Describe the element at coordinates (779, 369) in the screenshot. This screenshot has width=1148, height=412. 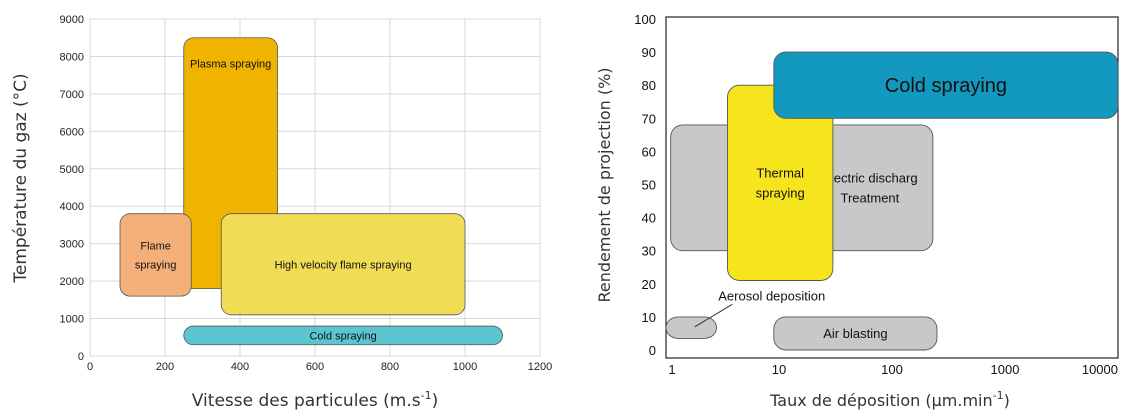
I see `x-tick-label: 10` at that location.